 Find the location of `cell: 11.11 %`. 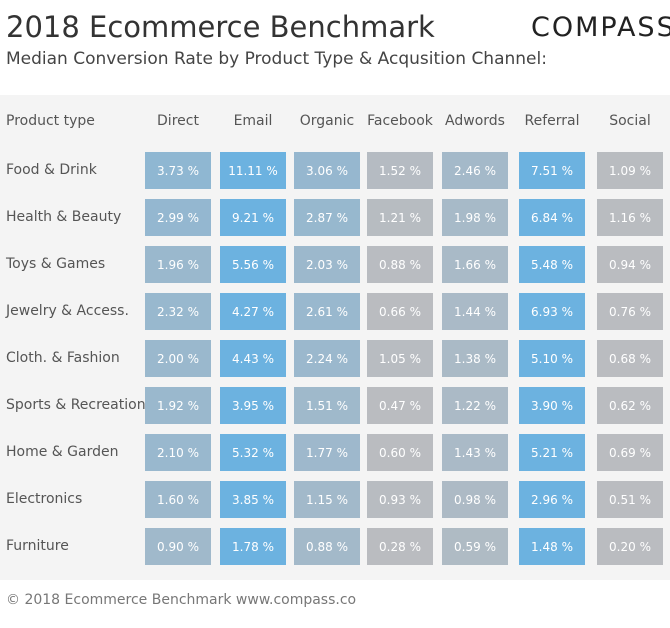

cell: 11.11 % is located at coordinates (253, 170).